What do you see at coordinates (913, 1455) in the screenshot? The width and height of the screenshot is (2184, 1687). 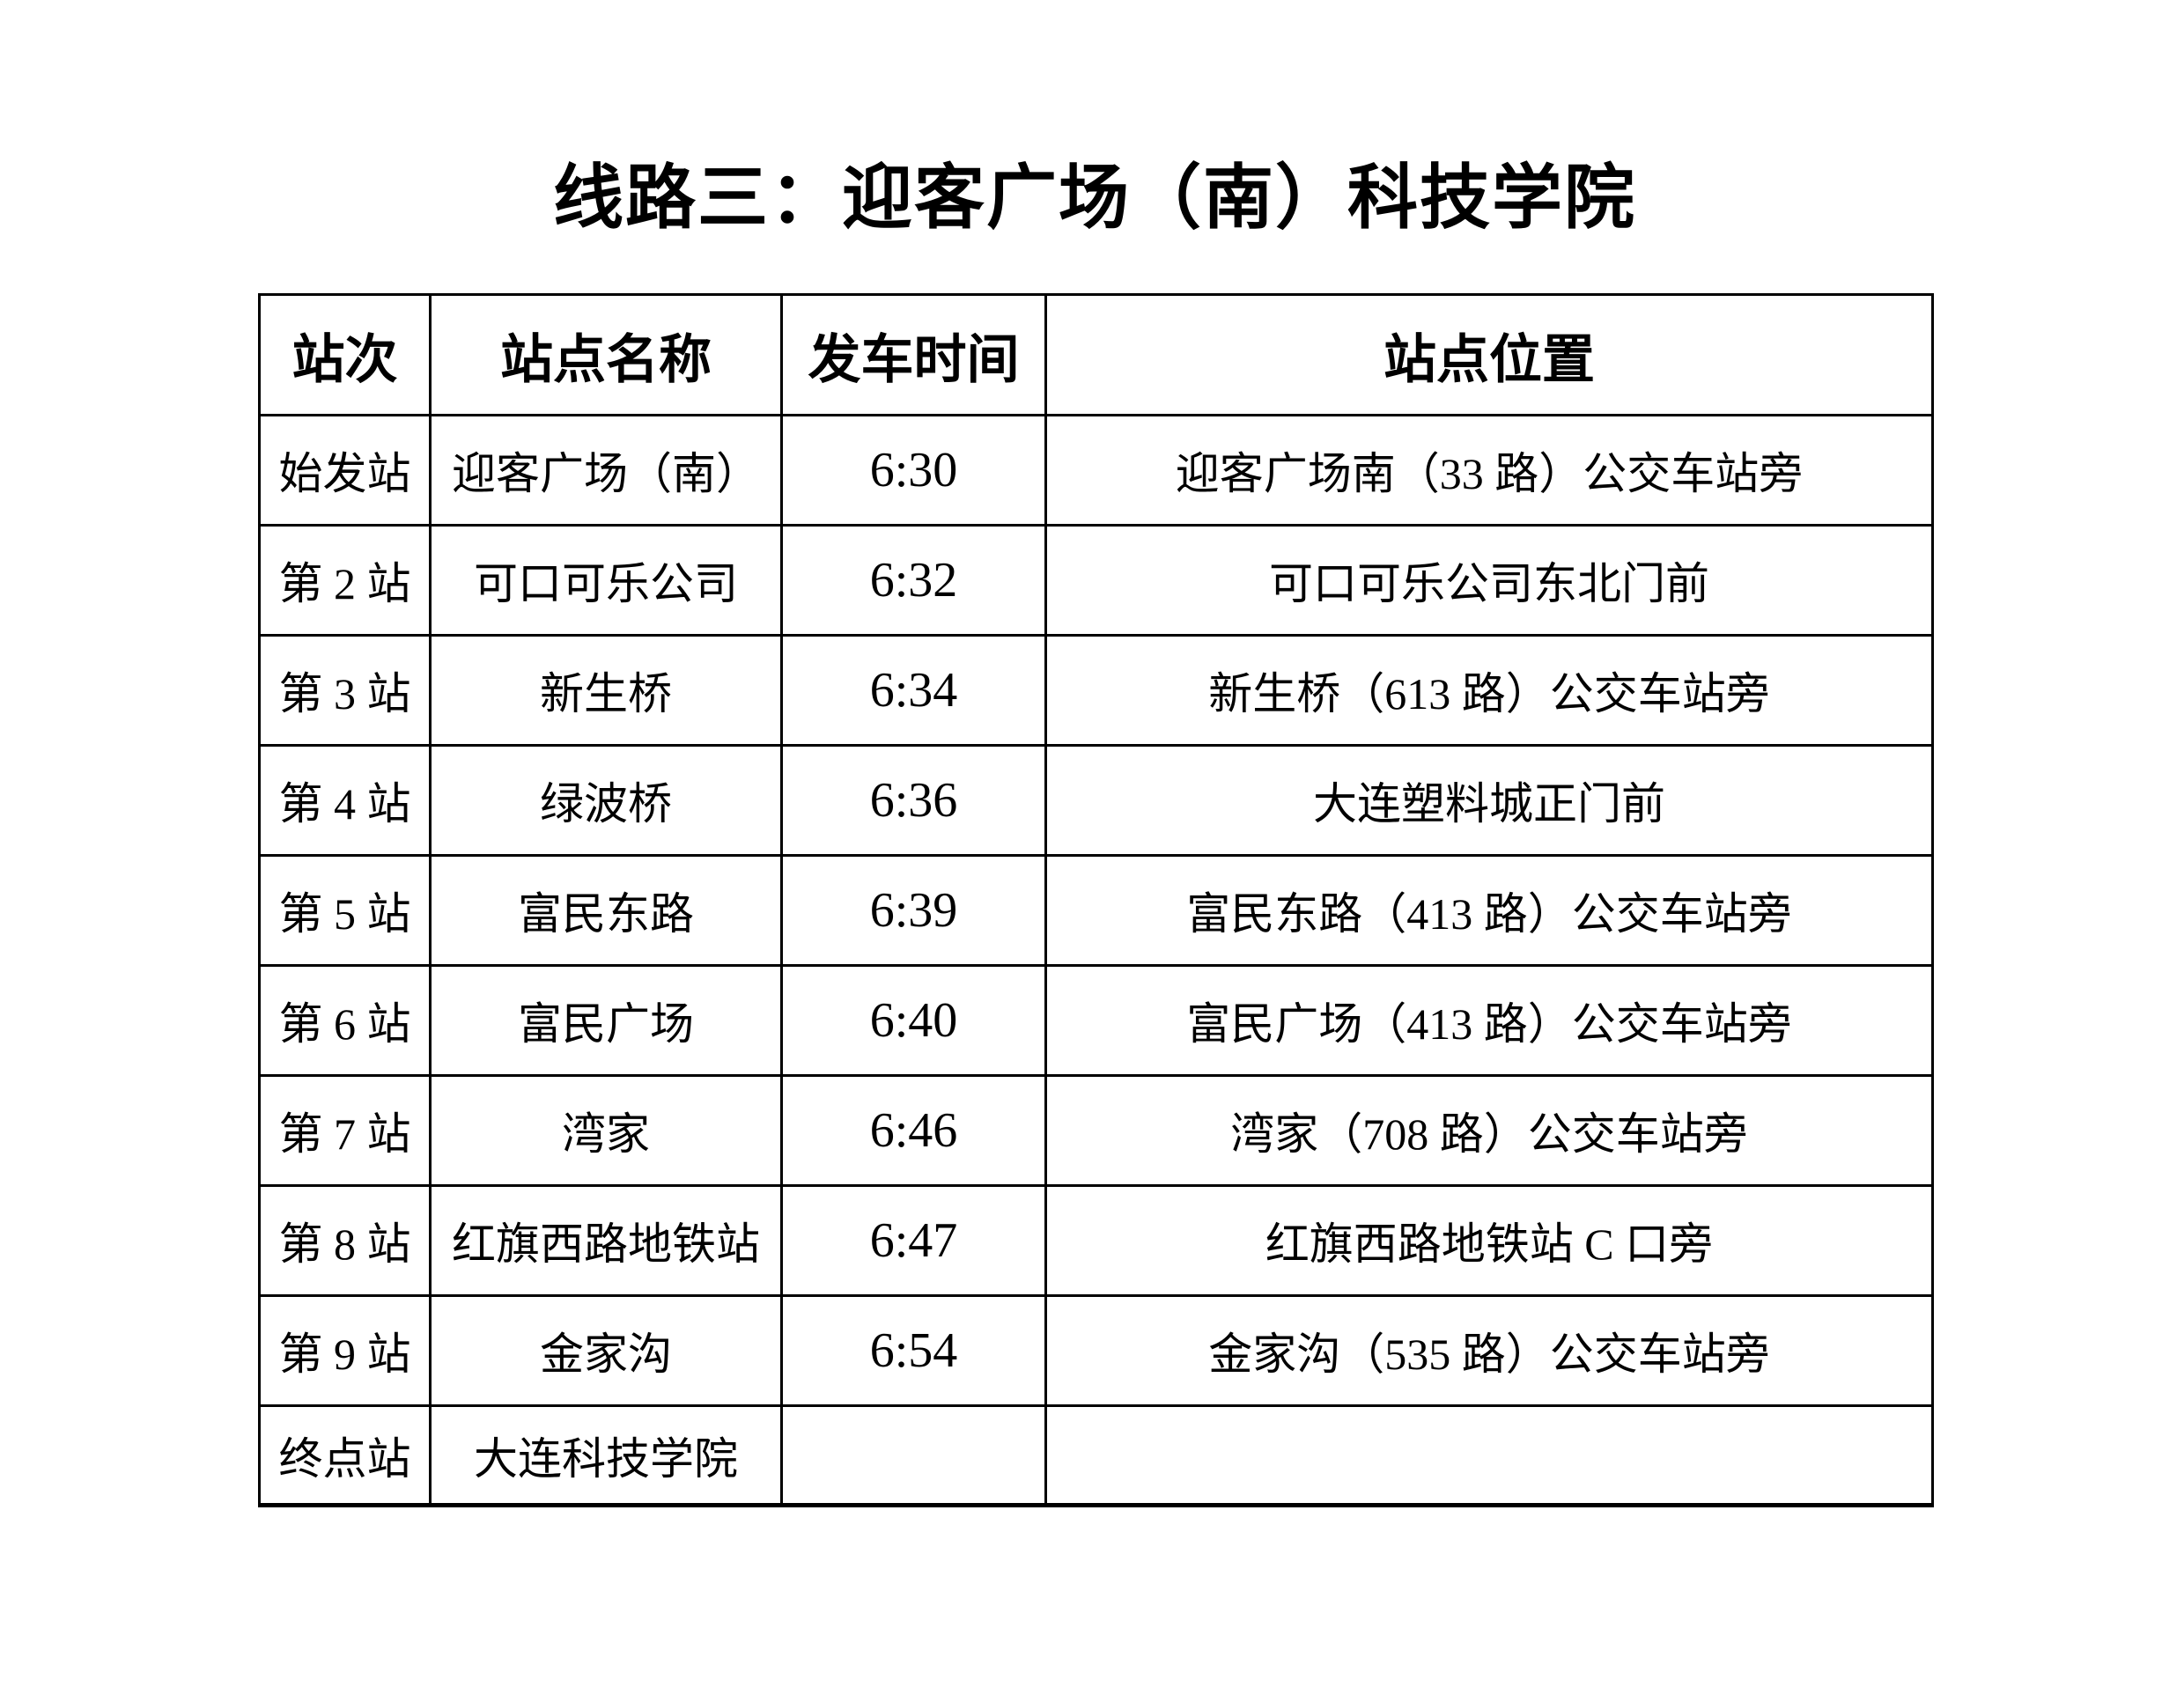 I see `departure-time-cell` at bounding box center [913, 1455].